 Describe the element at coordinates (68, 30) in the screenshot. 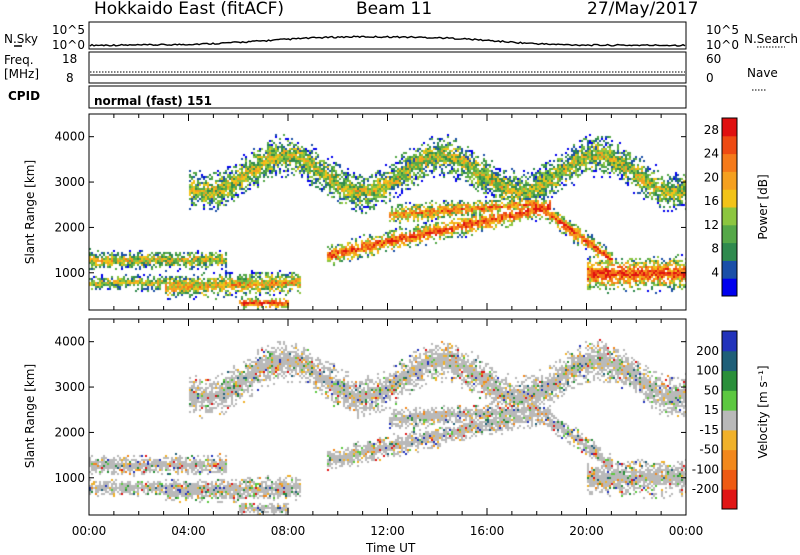

I see `noise-tick-left-top: 10^5` at that location.